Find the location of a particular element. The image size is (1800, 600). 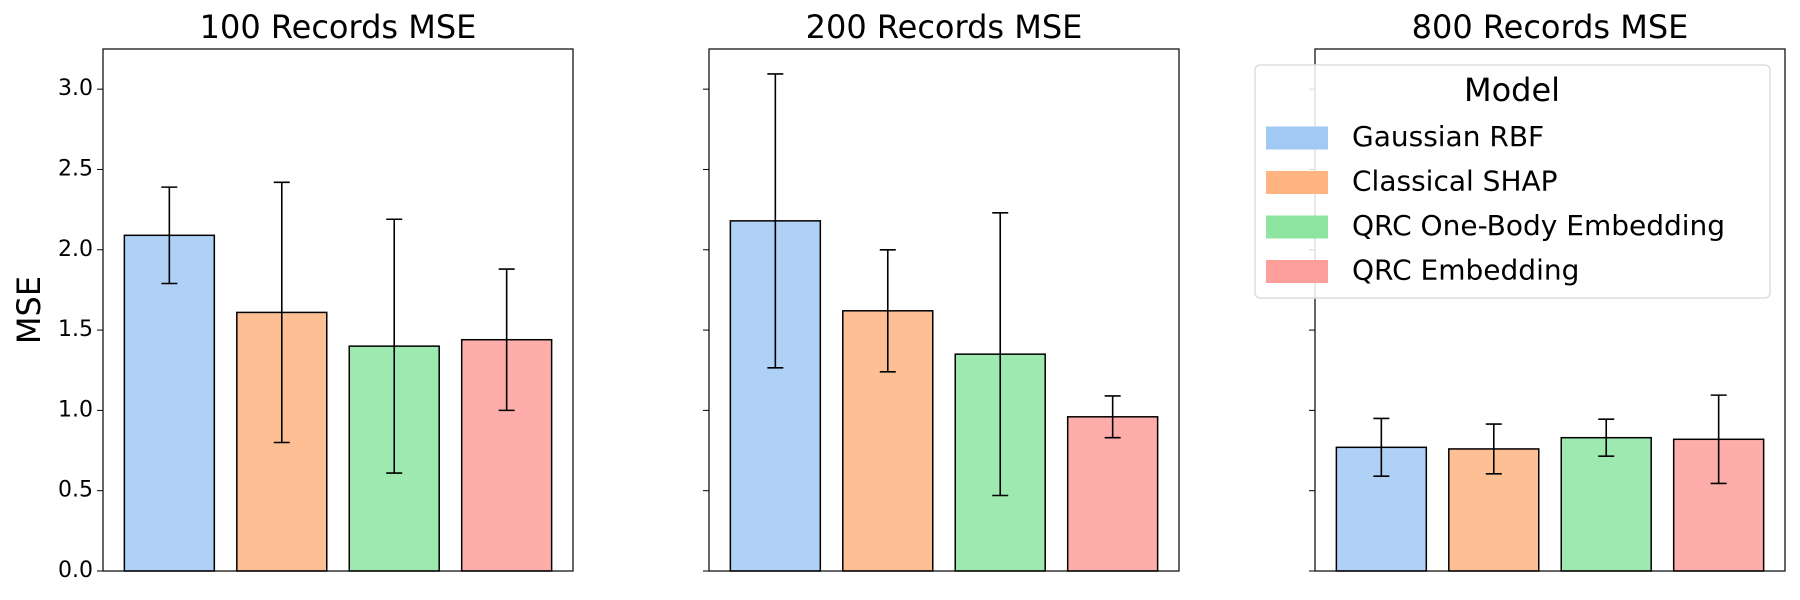

legend-label: Gaussian RBF is located at coordinates (1448, 136).